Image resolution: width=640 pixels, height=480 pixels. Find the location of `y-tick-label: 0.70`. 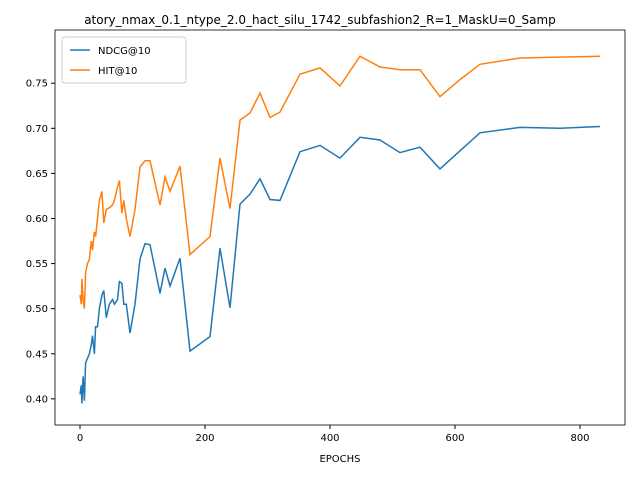

y-tick-label: 0.70 is located at coordinates (37, 129).